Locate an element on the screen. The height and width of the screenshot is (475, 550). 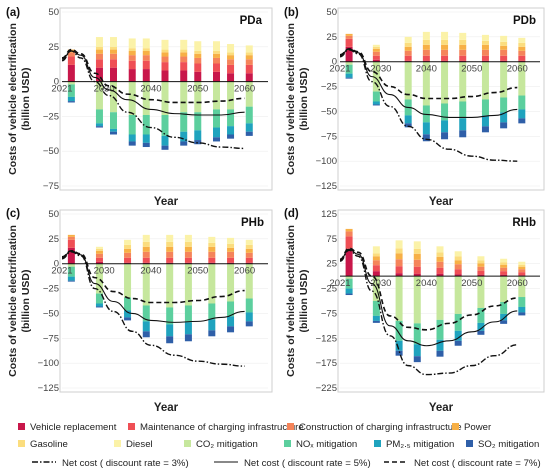
y-tick-label: −100 is located at coordinates (326, 161).